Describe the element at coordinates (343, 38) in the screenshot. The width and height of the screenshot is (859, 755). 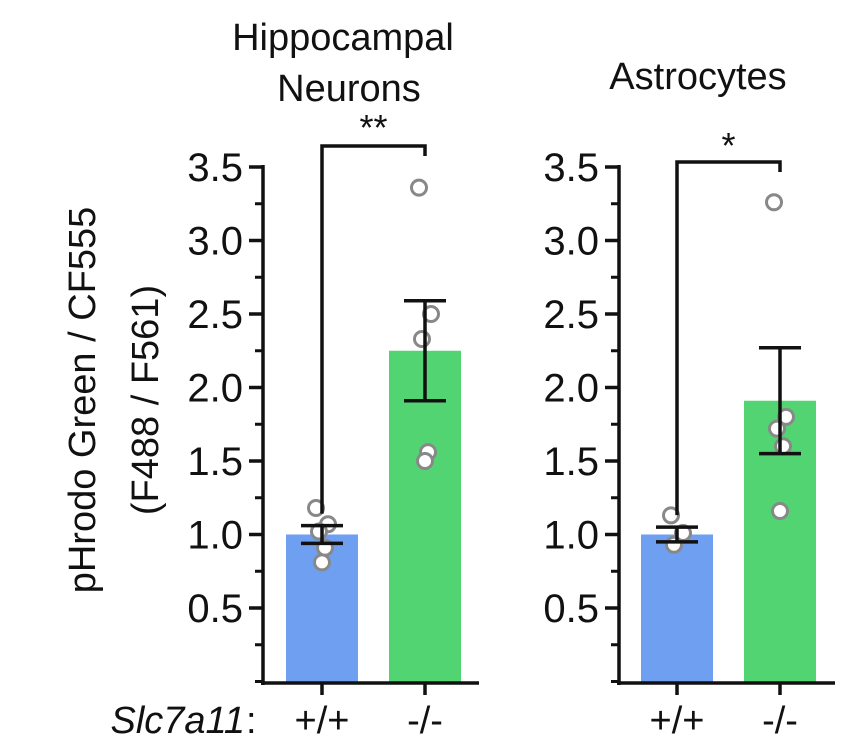
I see `panel1-title-line1: Hippocampal` at that location.